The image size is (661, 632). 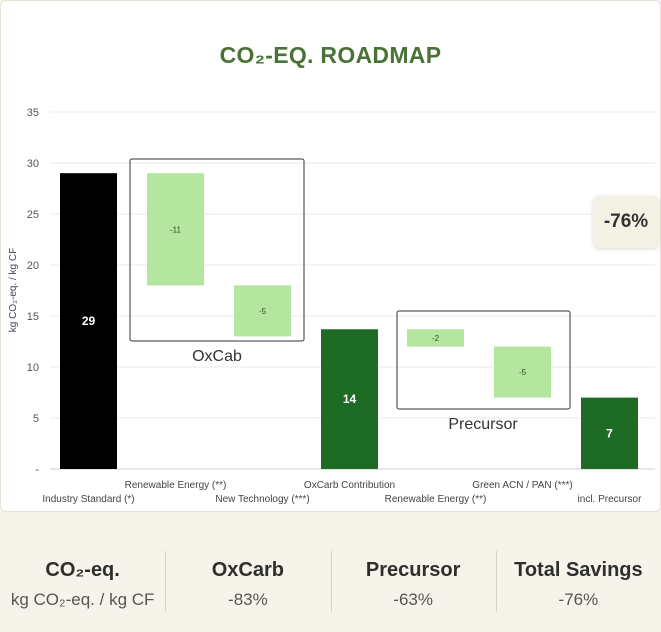 What do you see at coordinates (349, 485) in the screenshot?
I see `x-tick-label: OxCarb Contribution` at bounding box center [349, 485].